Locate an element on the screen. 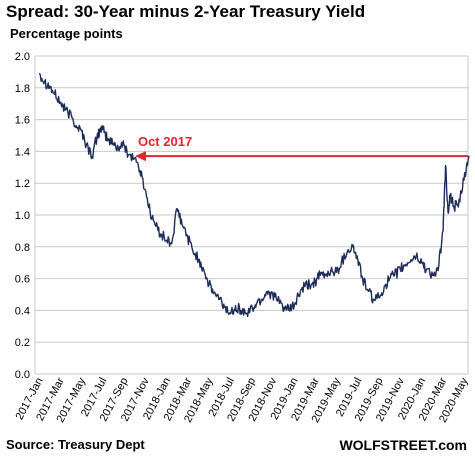  annotation-group: Oct 2017 is located at coordinates (301, 148).